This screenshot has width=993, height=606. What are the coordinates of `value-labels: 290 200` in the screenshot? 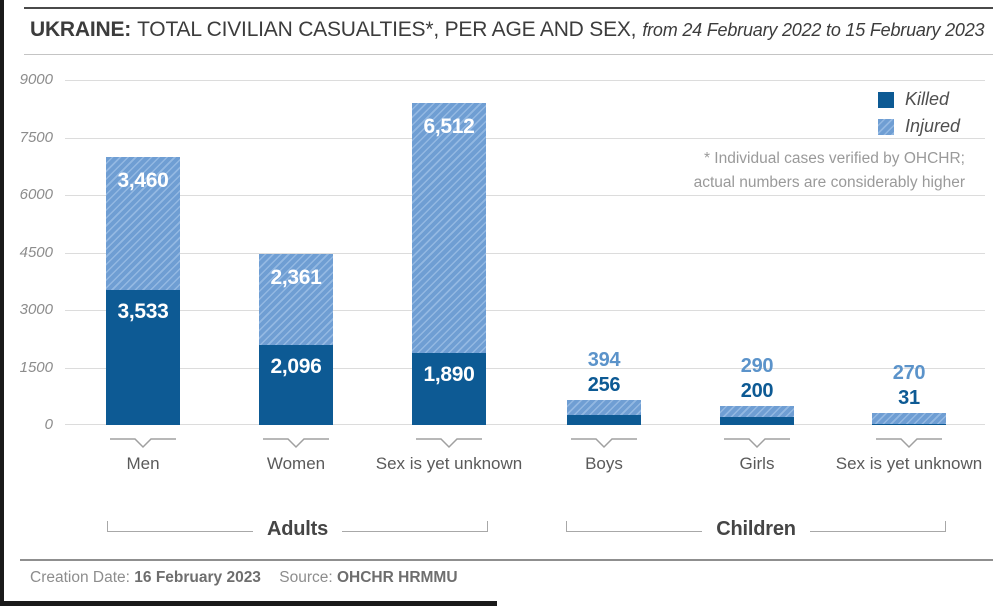 It's located at (757, 379).